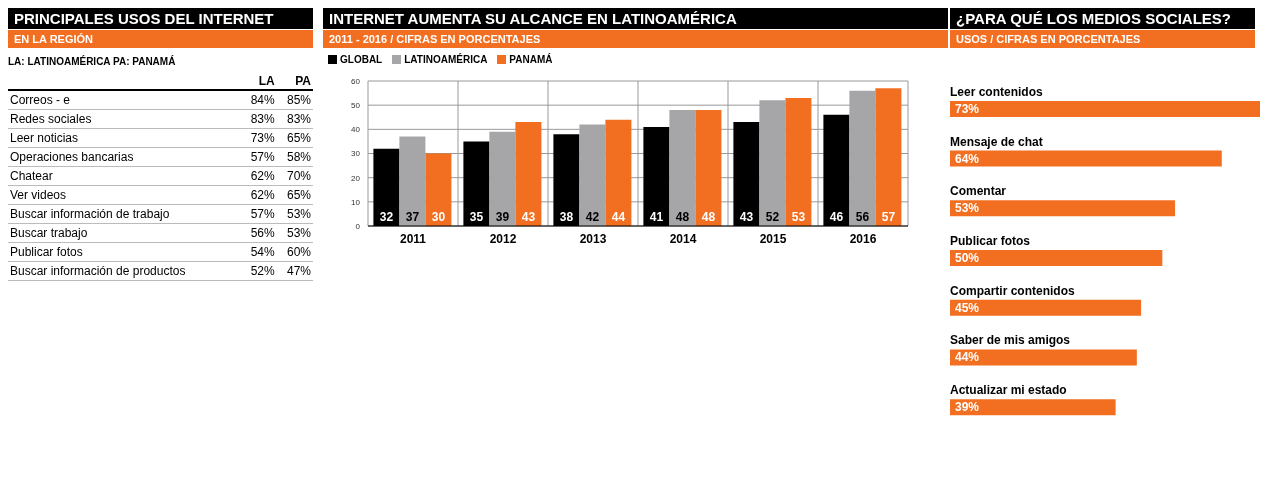 This screenshot has height=483, width=1263. Describe the element at coordinates (40, 100) in the screenshot. I see `category-label: Correos - e` at that location.